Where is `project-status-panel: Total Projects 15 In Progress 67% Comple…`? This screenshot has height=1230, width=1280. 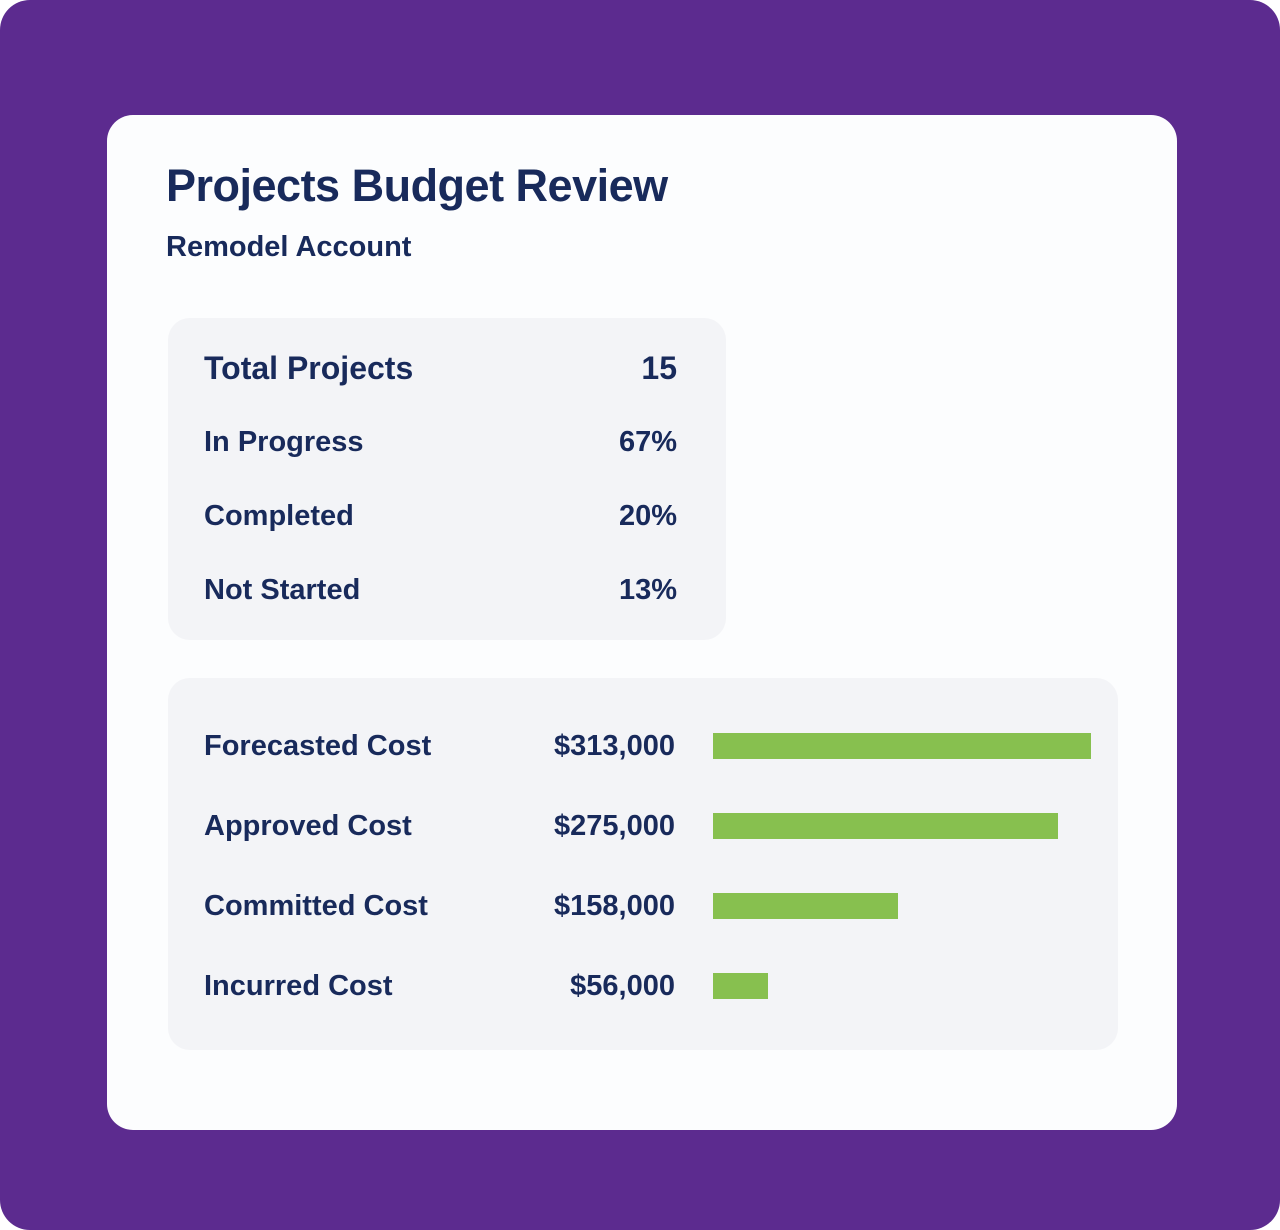
project-status-panel: Total Projects 15 In Progress 67% Comple… is located at coordinates (447, 479).